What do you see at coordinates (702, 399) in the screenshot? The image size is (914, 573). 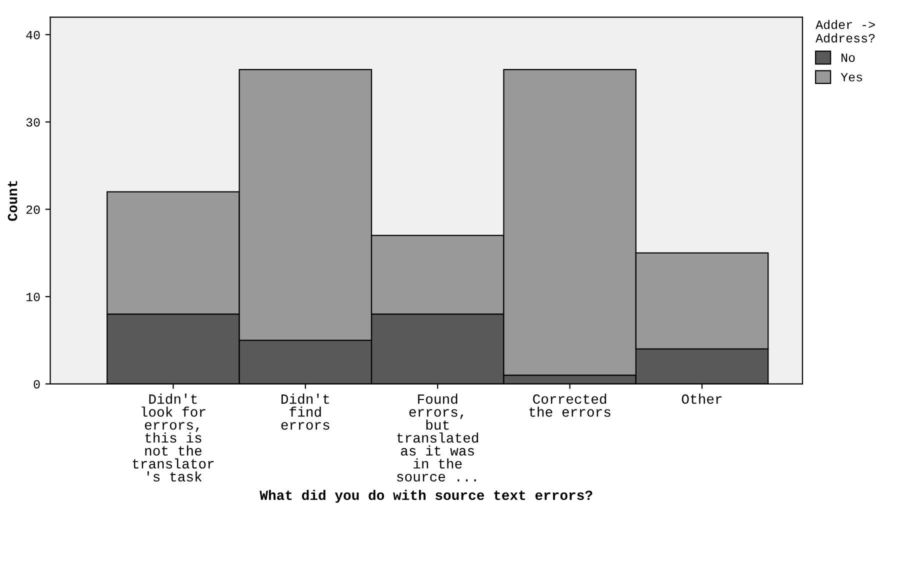 I see `x-tick-label: Other` at bounding box center [702, 399].